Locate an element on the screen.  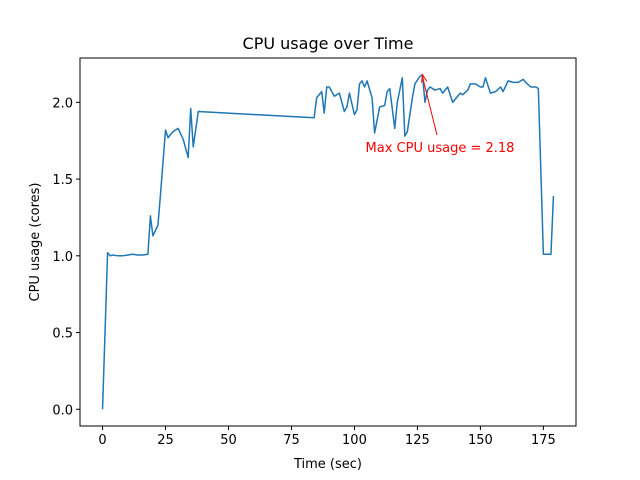
x-tick-label: 0 is located at coordinates (102, 440).